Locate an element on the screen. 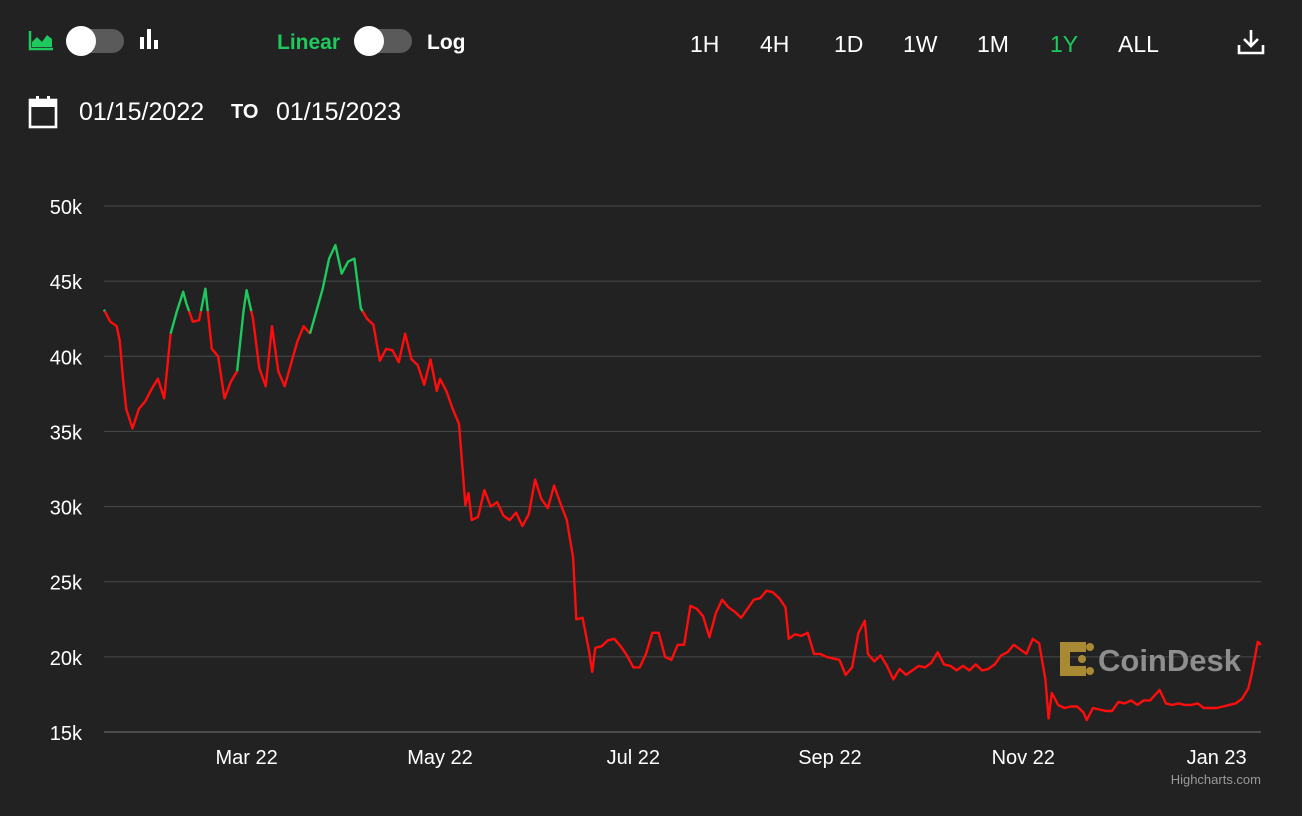  coindesk-logo-icon is located at coordinates (1077, 659).